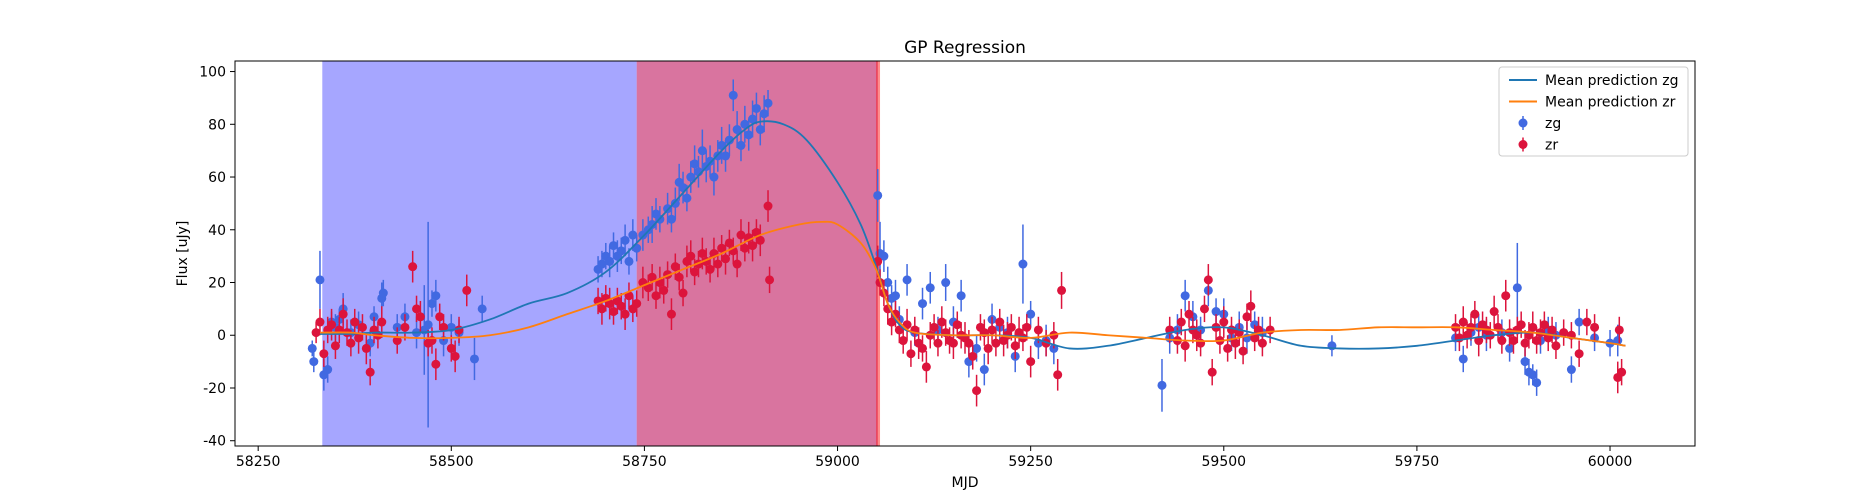  What do you see at coordinates (1224, 462) in the screenshot?
I see `x-tick-label: 59500` at bounding box center [1224, 462].